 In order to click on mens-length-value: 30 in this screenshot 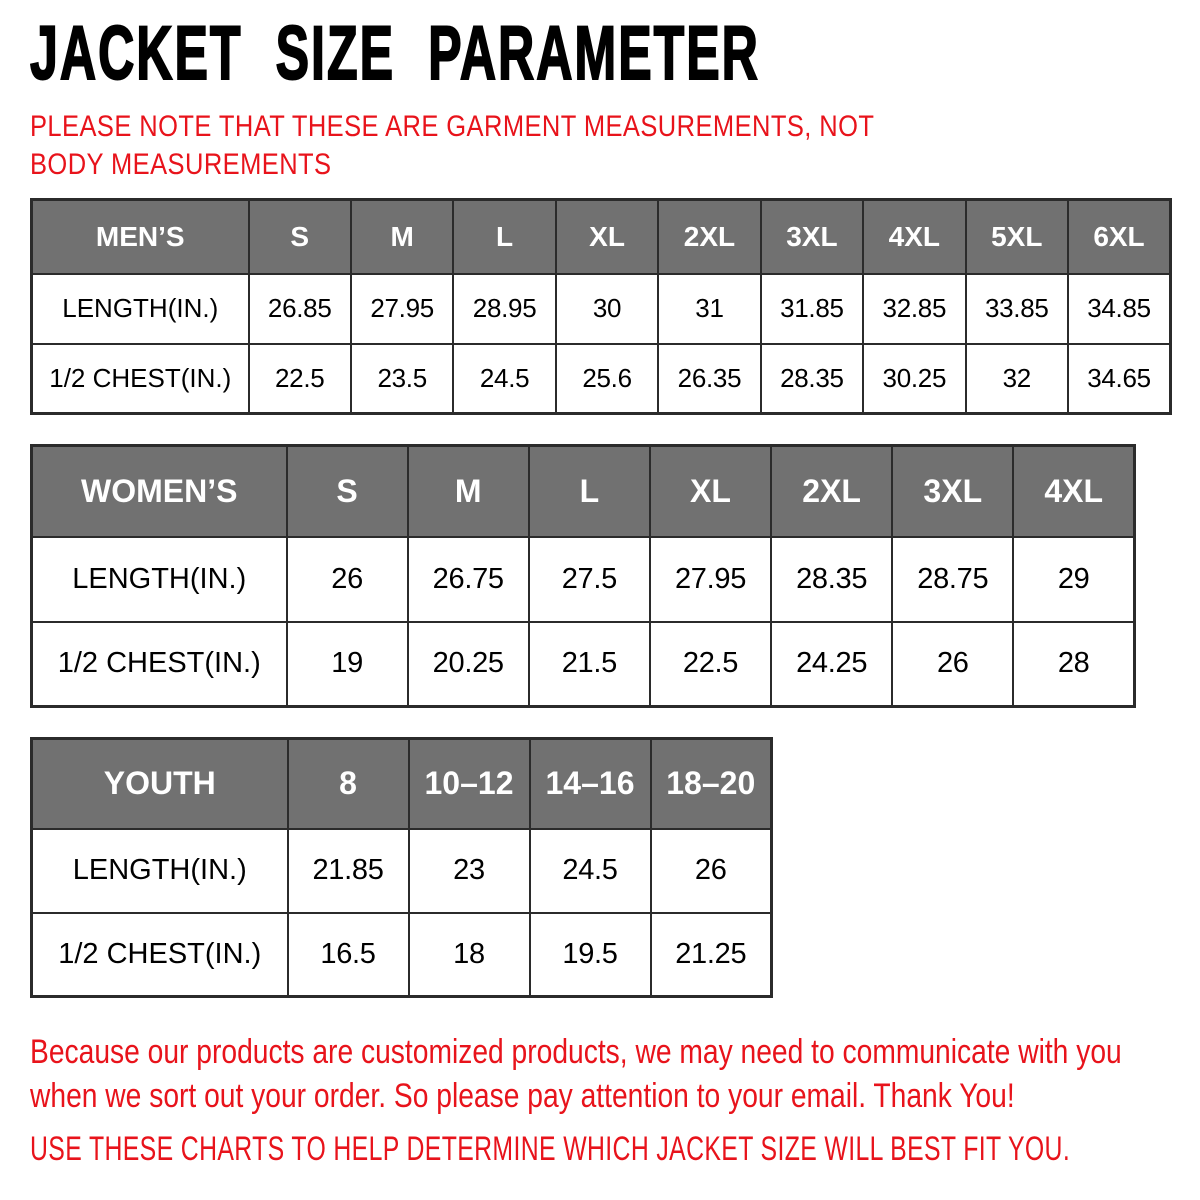, I will do `click(607, 308)`.